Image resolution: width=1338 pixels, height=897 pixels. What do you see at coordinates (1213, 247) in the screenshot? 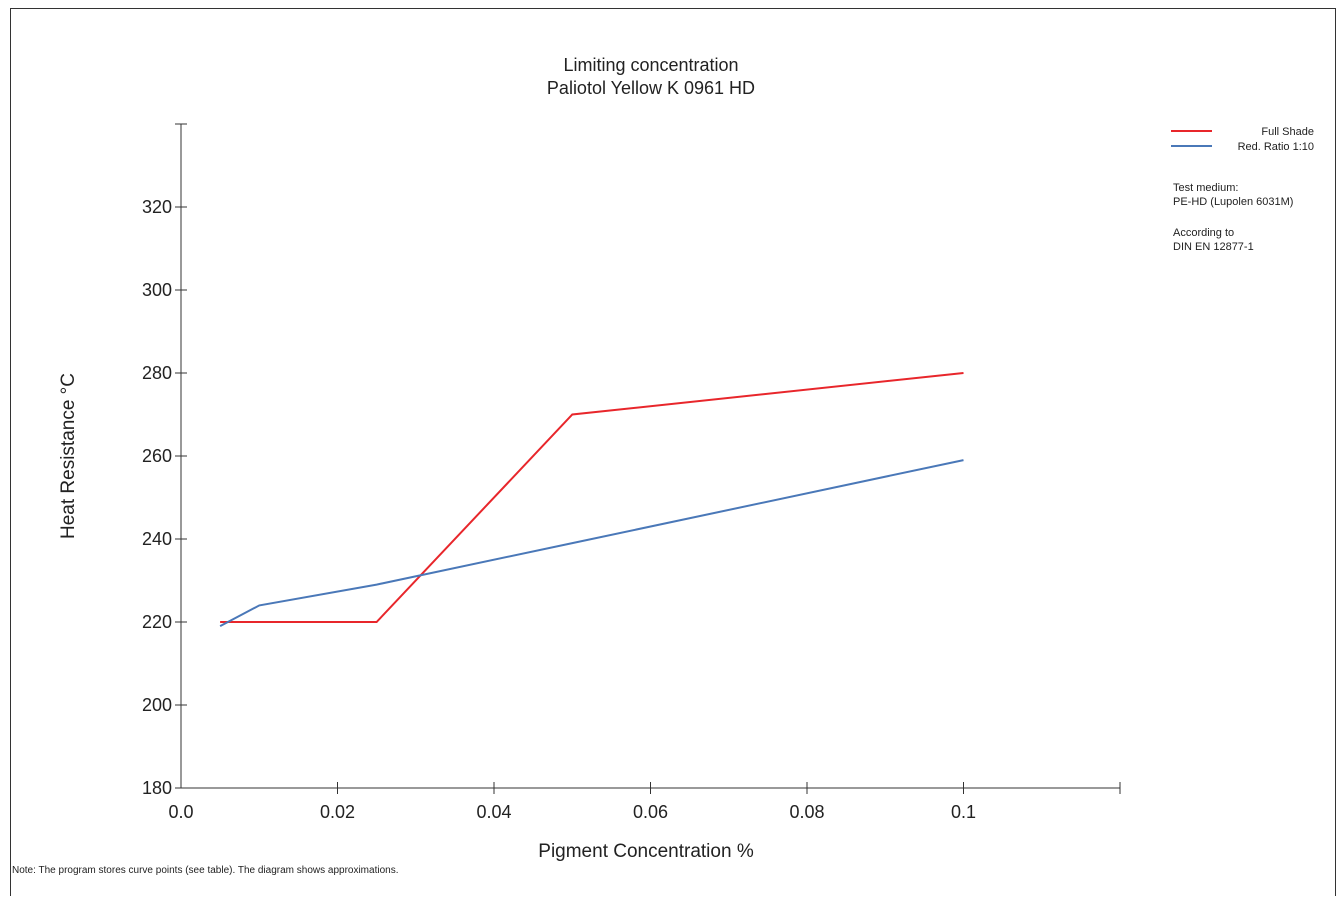
I see `standard-value: DIN EN 12877-1` at bounding box center [1213, 247].